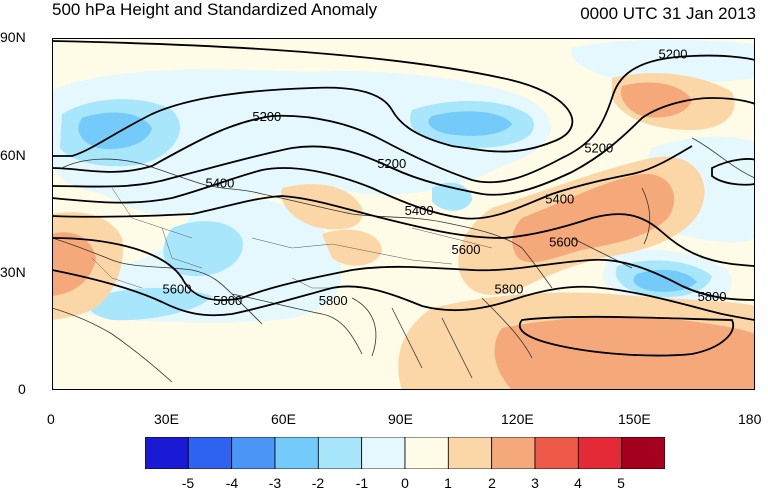 This screenshot has height=491, width=768. I want to click on lon-tick-label: 90E, so click(400, 419).